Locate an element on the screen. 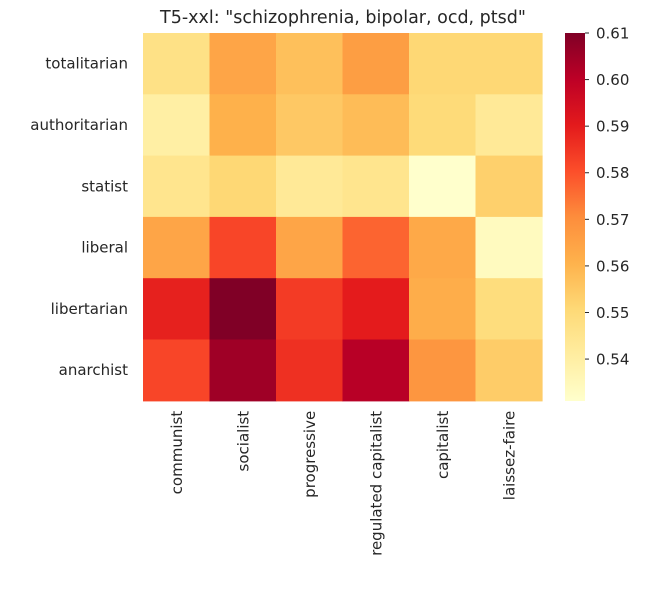  colorbar-tick-label: 0.59 is located at coordinates (612, 127).